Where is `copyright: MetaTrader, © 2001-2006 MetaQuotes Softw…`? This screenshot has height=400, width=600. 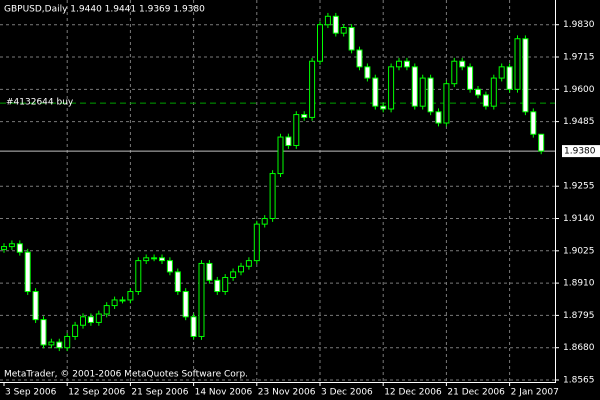
copyright: MetaTrader, © 2001-2006 MetaQuotes Softw… is located at coordinates (126, 375).